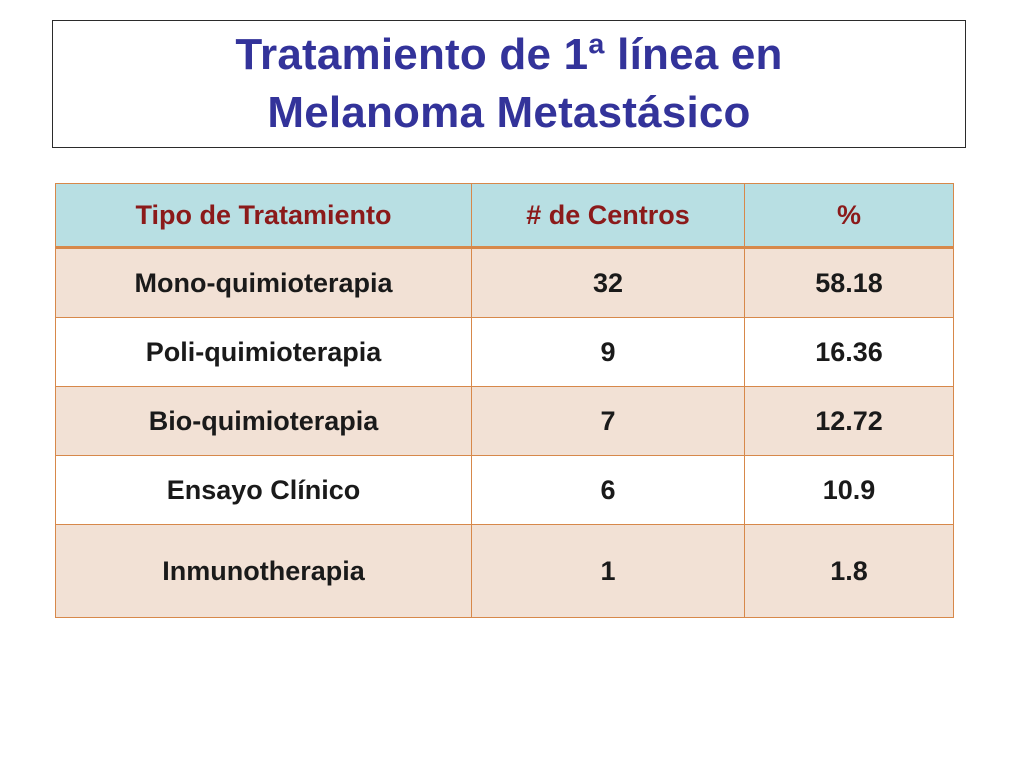 The image size is (1024, 768). I want to click on header-numero-de-centros: # de Centros, so click(608, 216).